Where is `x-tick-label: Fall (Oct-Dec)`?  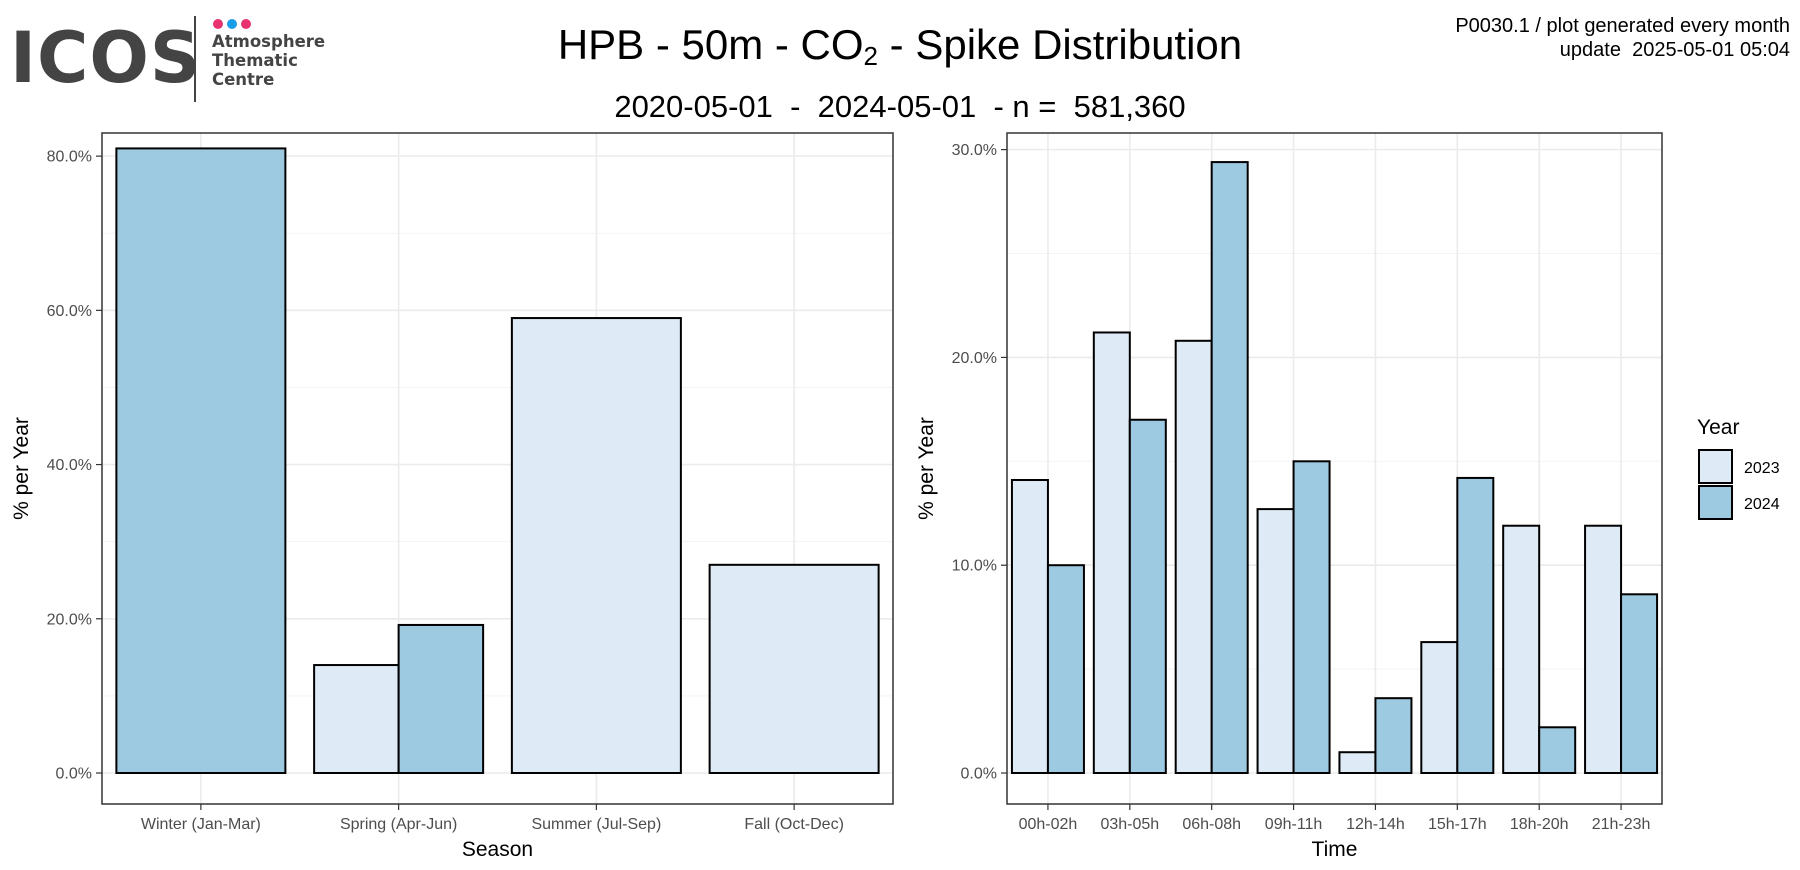 x-tick-label: Fall (Oct-Dec) is located at coordinates (794, 824).